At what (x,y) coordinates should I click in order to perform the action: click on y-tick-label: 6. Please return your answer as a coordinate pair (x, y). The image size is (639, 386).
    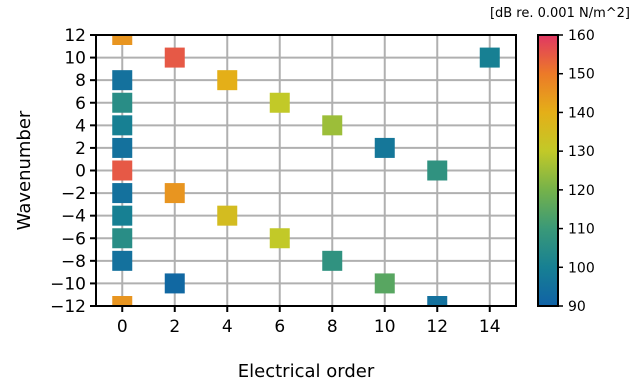
    Looking at the image, I should click on (80, 104).